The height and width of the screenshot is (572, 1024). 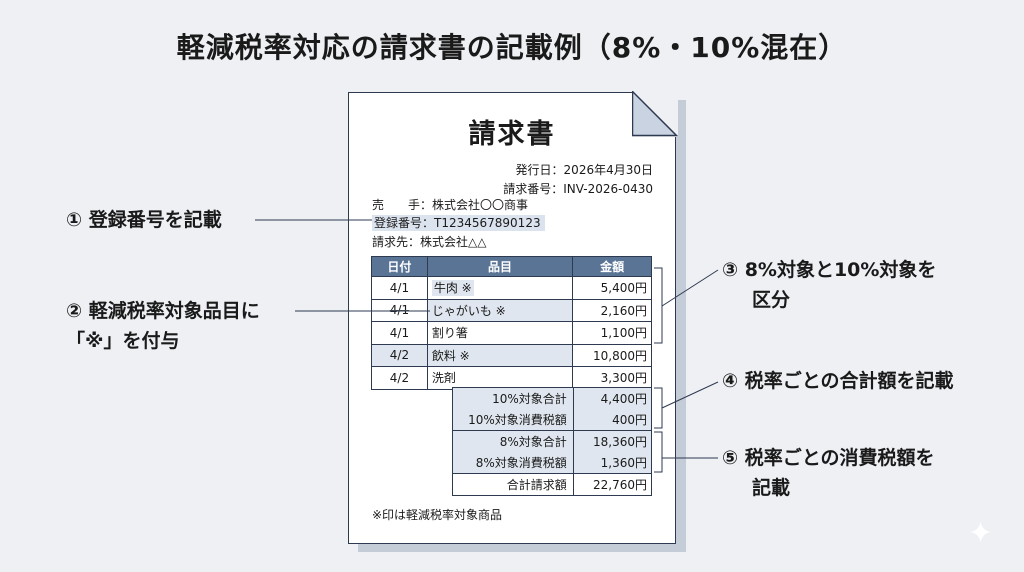 What do you see at coordinates (452, 288) in the screenshot?
I see `reduced-item-label: 牛肉 ※` at bounding box center [452, 288].